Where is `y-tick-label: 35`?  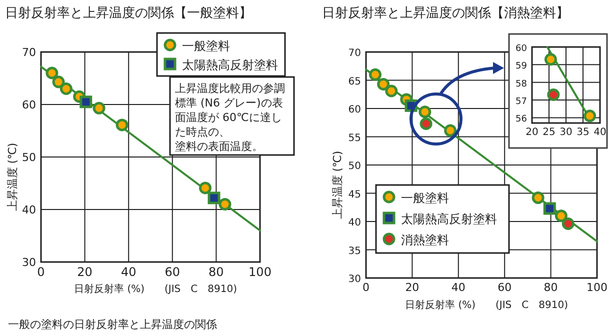 y-tick-label: 35 is located at coordinates (354, 251).